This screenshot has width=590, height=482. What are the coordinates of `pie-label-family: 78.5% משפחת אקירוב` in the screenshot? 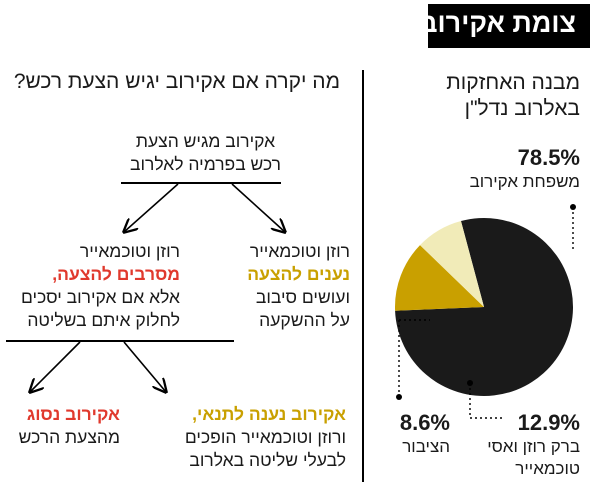 It's located at (525, 169).